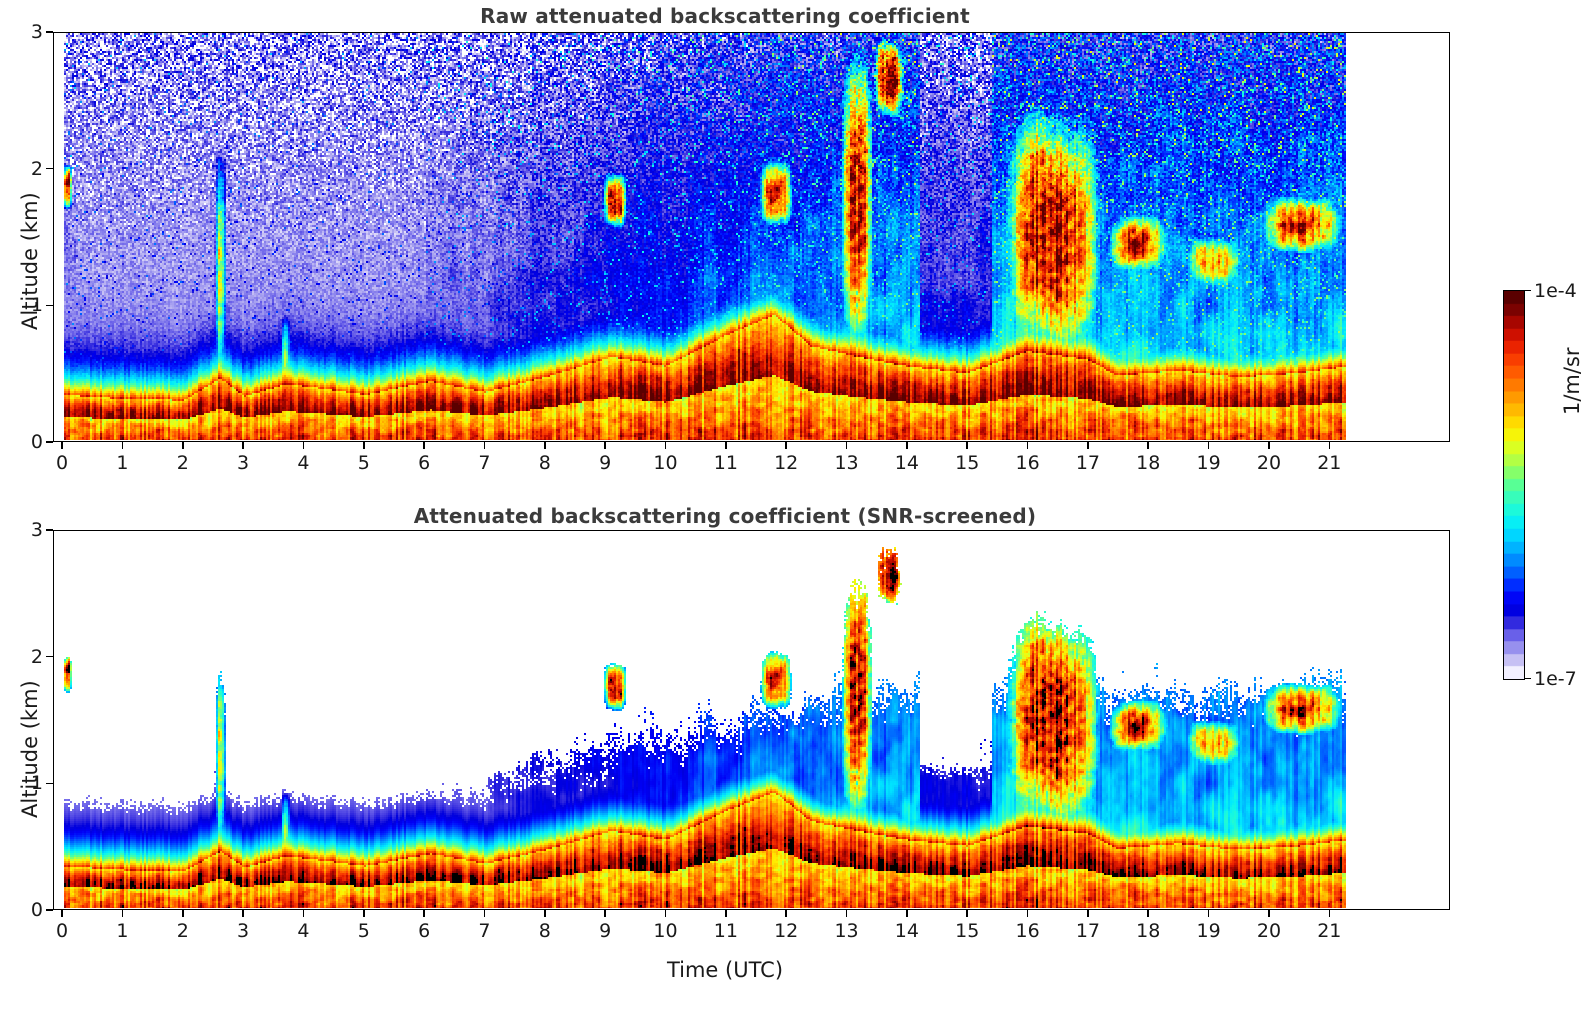  What do you see at coordinates (725, 970) in the screenshot?
I see `x-axis-label: Time (UTC)` at bounding box center [725, 970].